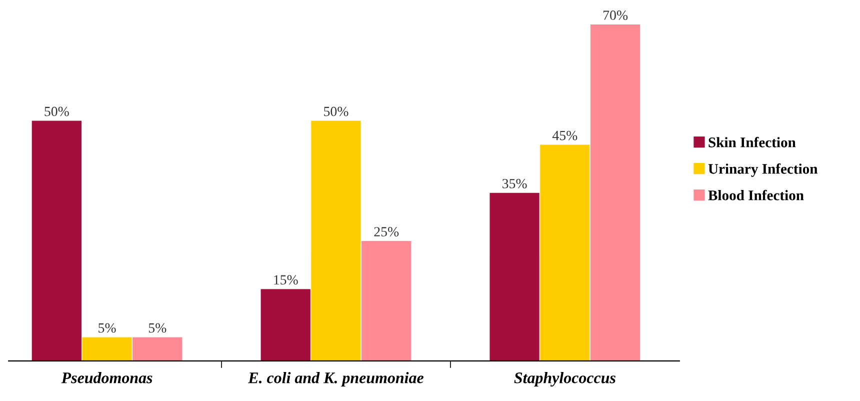 Image resolution: width=860 pixels, height=401 pixels. What do you see at coordinates (752, 142) in the screenshot?
I see `legend-label: Skin Infection` at bounding box center [752, 142].